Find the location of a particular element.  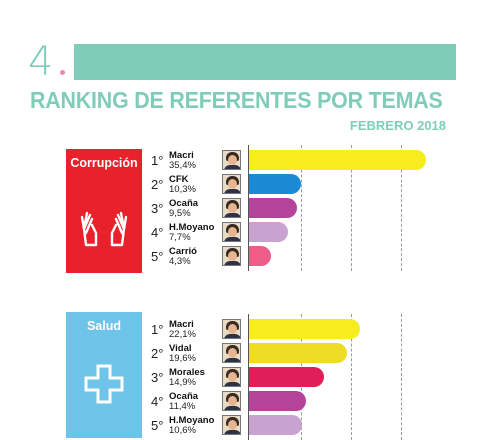

ranking-row: 5° H.Moyano 10,6% is located at coordinates (240, 425).